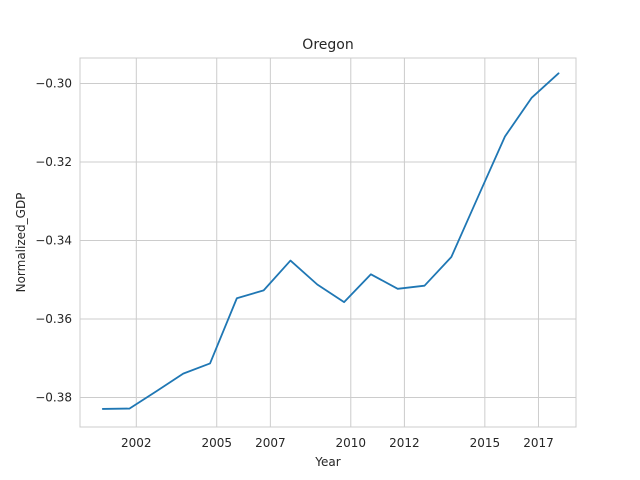  I want to click on y-tick-label: −0.36, so click(53, 319).